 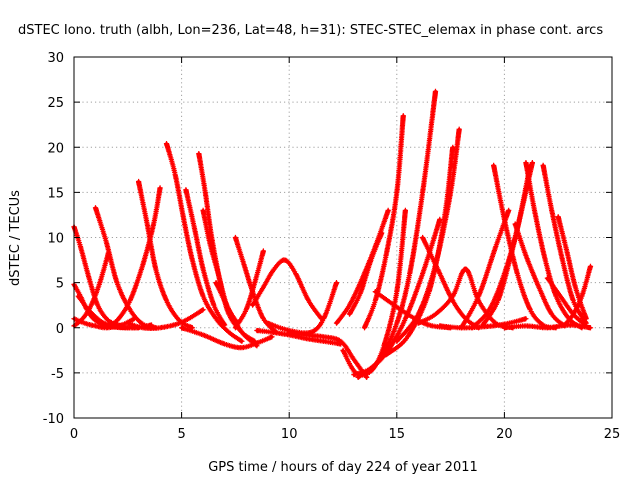 What do you see at coordinates (53, 419) in the screenshot?
I see `y-tick-label: -10` at bounding box center [53, 419].